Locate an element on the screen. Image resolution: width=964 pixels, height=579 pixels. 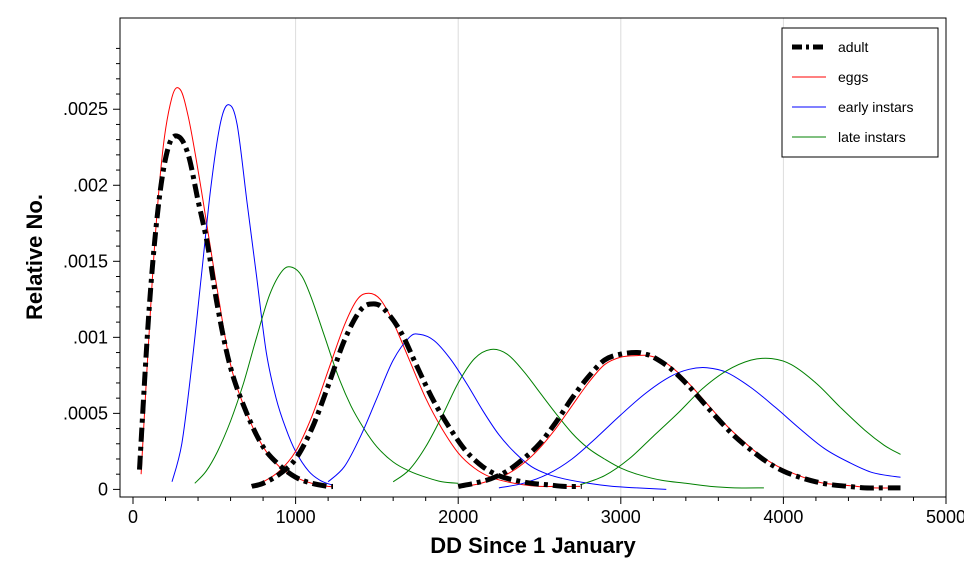
y-tick-label: .0015 is located at coordinates (85, 261).